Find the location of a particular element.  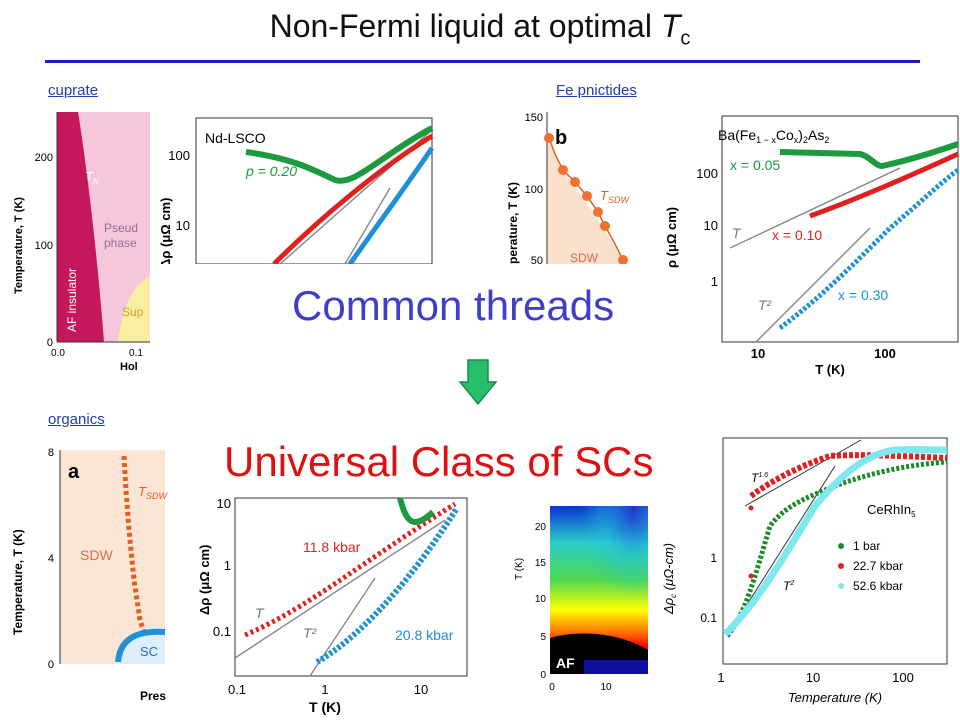

title-text: Non-Fermi liquid at optimal is located at coordinates (465, 26).